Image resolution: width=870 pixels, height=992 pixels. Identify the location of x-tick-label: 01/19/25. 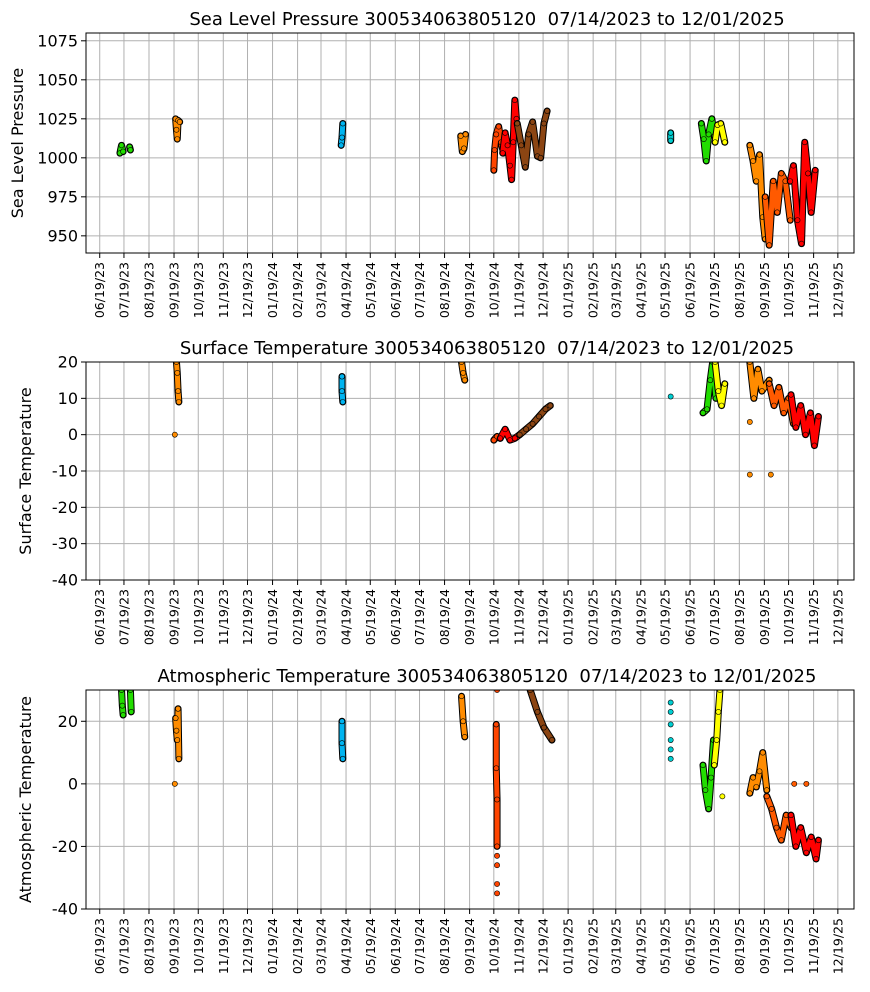
(568, 617).